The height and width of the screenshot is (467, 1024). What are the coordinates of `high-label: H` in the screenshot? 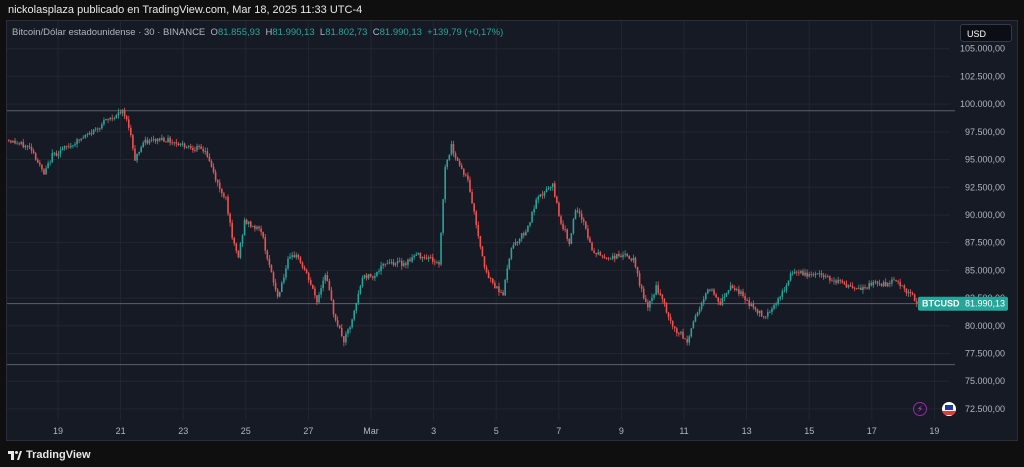 It's located at (269, 32).